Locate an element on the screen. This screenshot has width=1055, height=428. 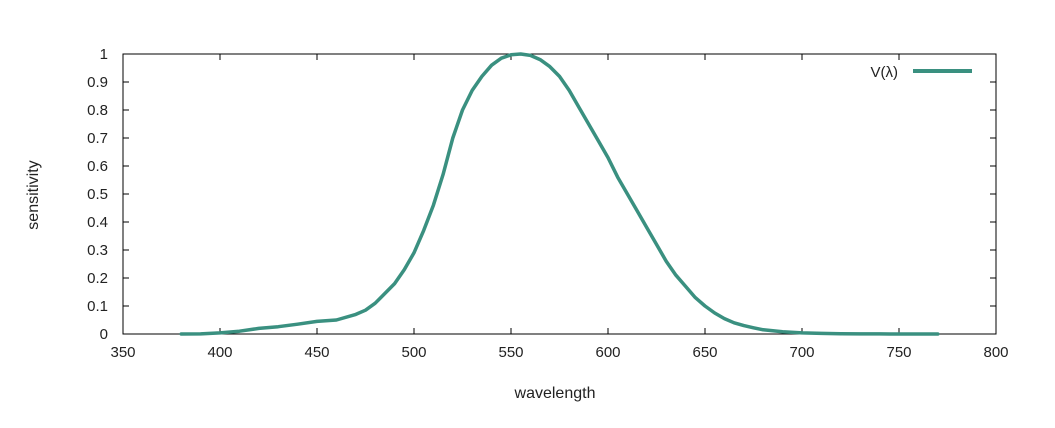
y-tick-label: 0.9 is located at coordinates (97, 82).